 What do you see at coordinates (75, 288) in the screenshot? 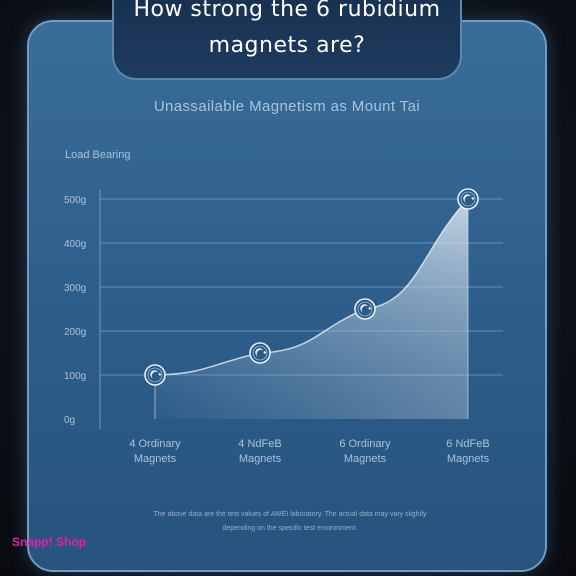
I see `y-tick-label: 300g` at bounding box center [75, 288].